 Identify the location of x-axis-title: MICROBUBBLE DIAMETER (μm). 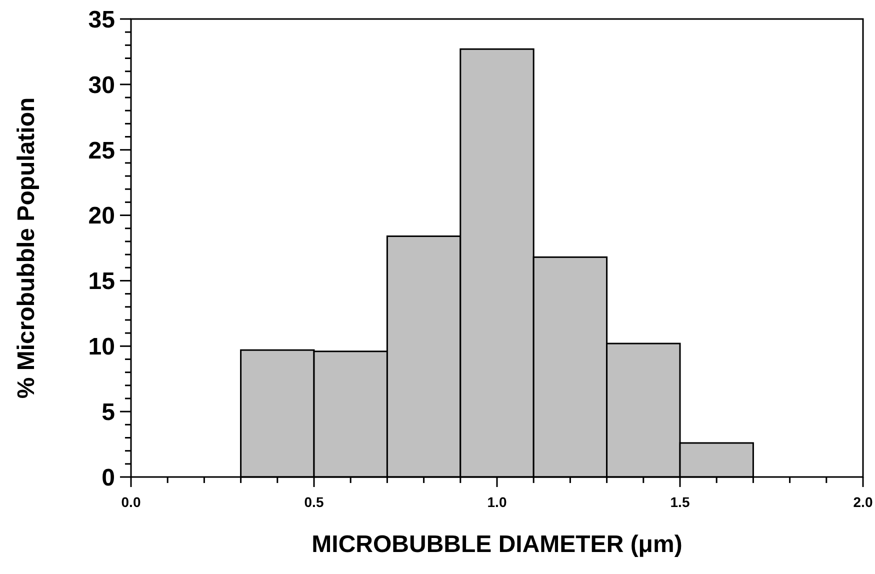
(497, 544).